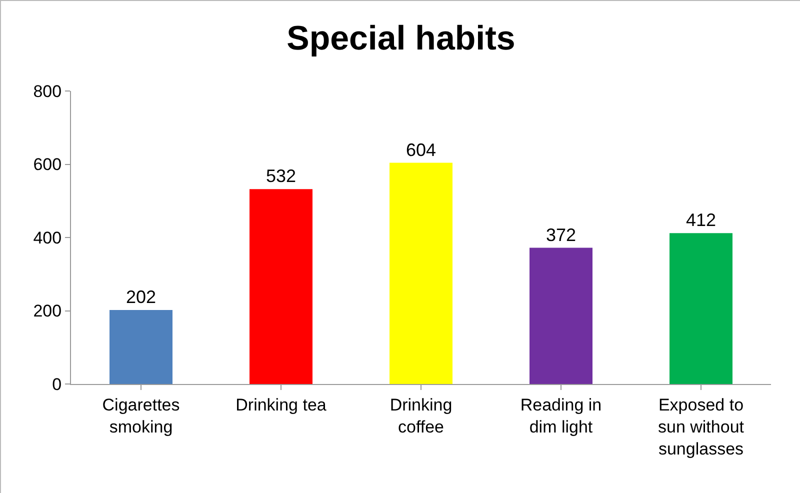 The image size is (800, 493). What do you see at coordinates (561, 415) in the screenshot?
I see `x-tick-label: Reading in dim light` at bounding box center [561, 415].